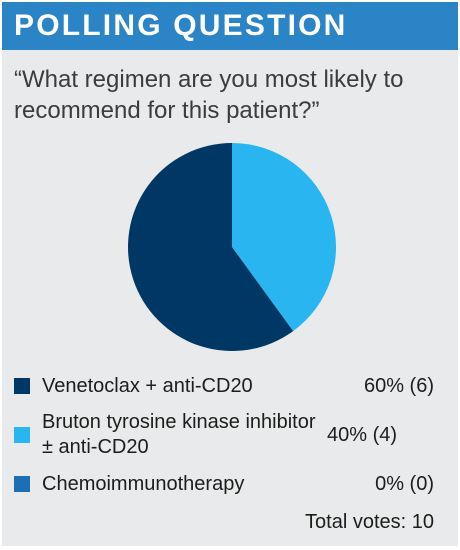  I want to click on header-bar: POLLING QUESTION, so click(230, 26).